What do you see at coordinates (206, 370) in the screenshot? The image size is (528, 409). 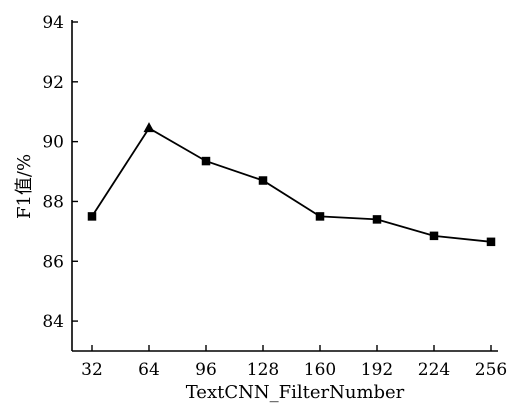 I see `x-tick-label: 96` at bounding box center [206, 370].